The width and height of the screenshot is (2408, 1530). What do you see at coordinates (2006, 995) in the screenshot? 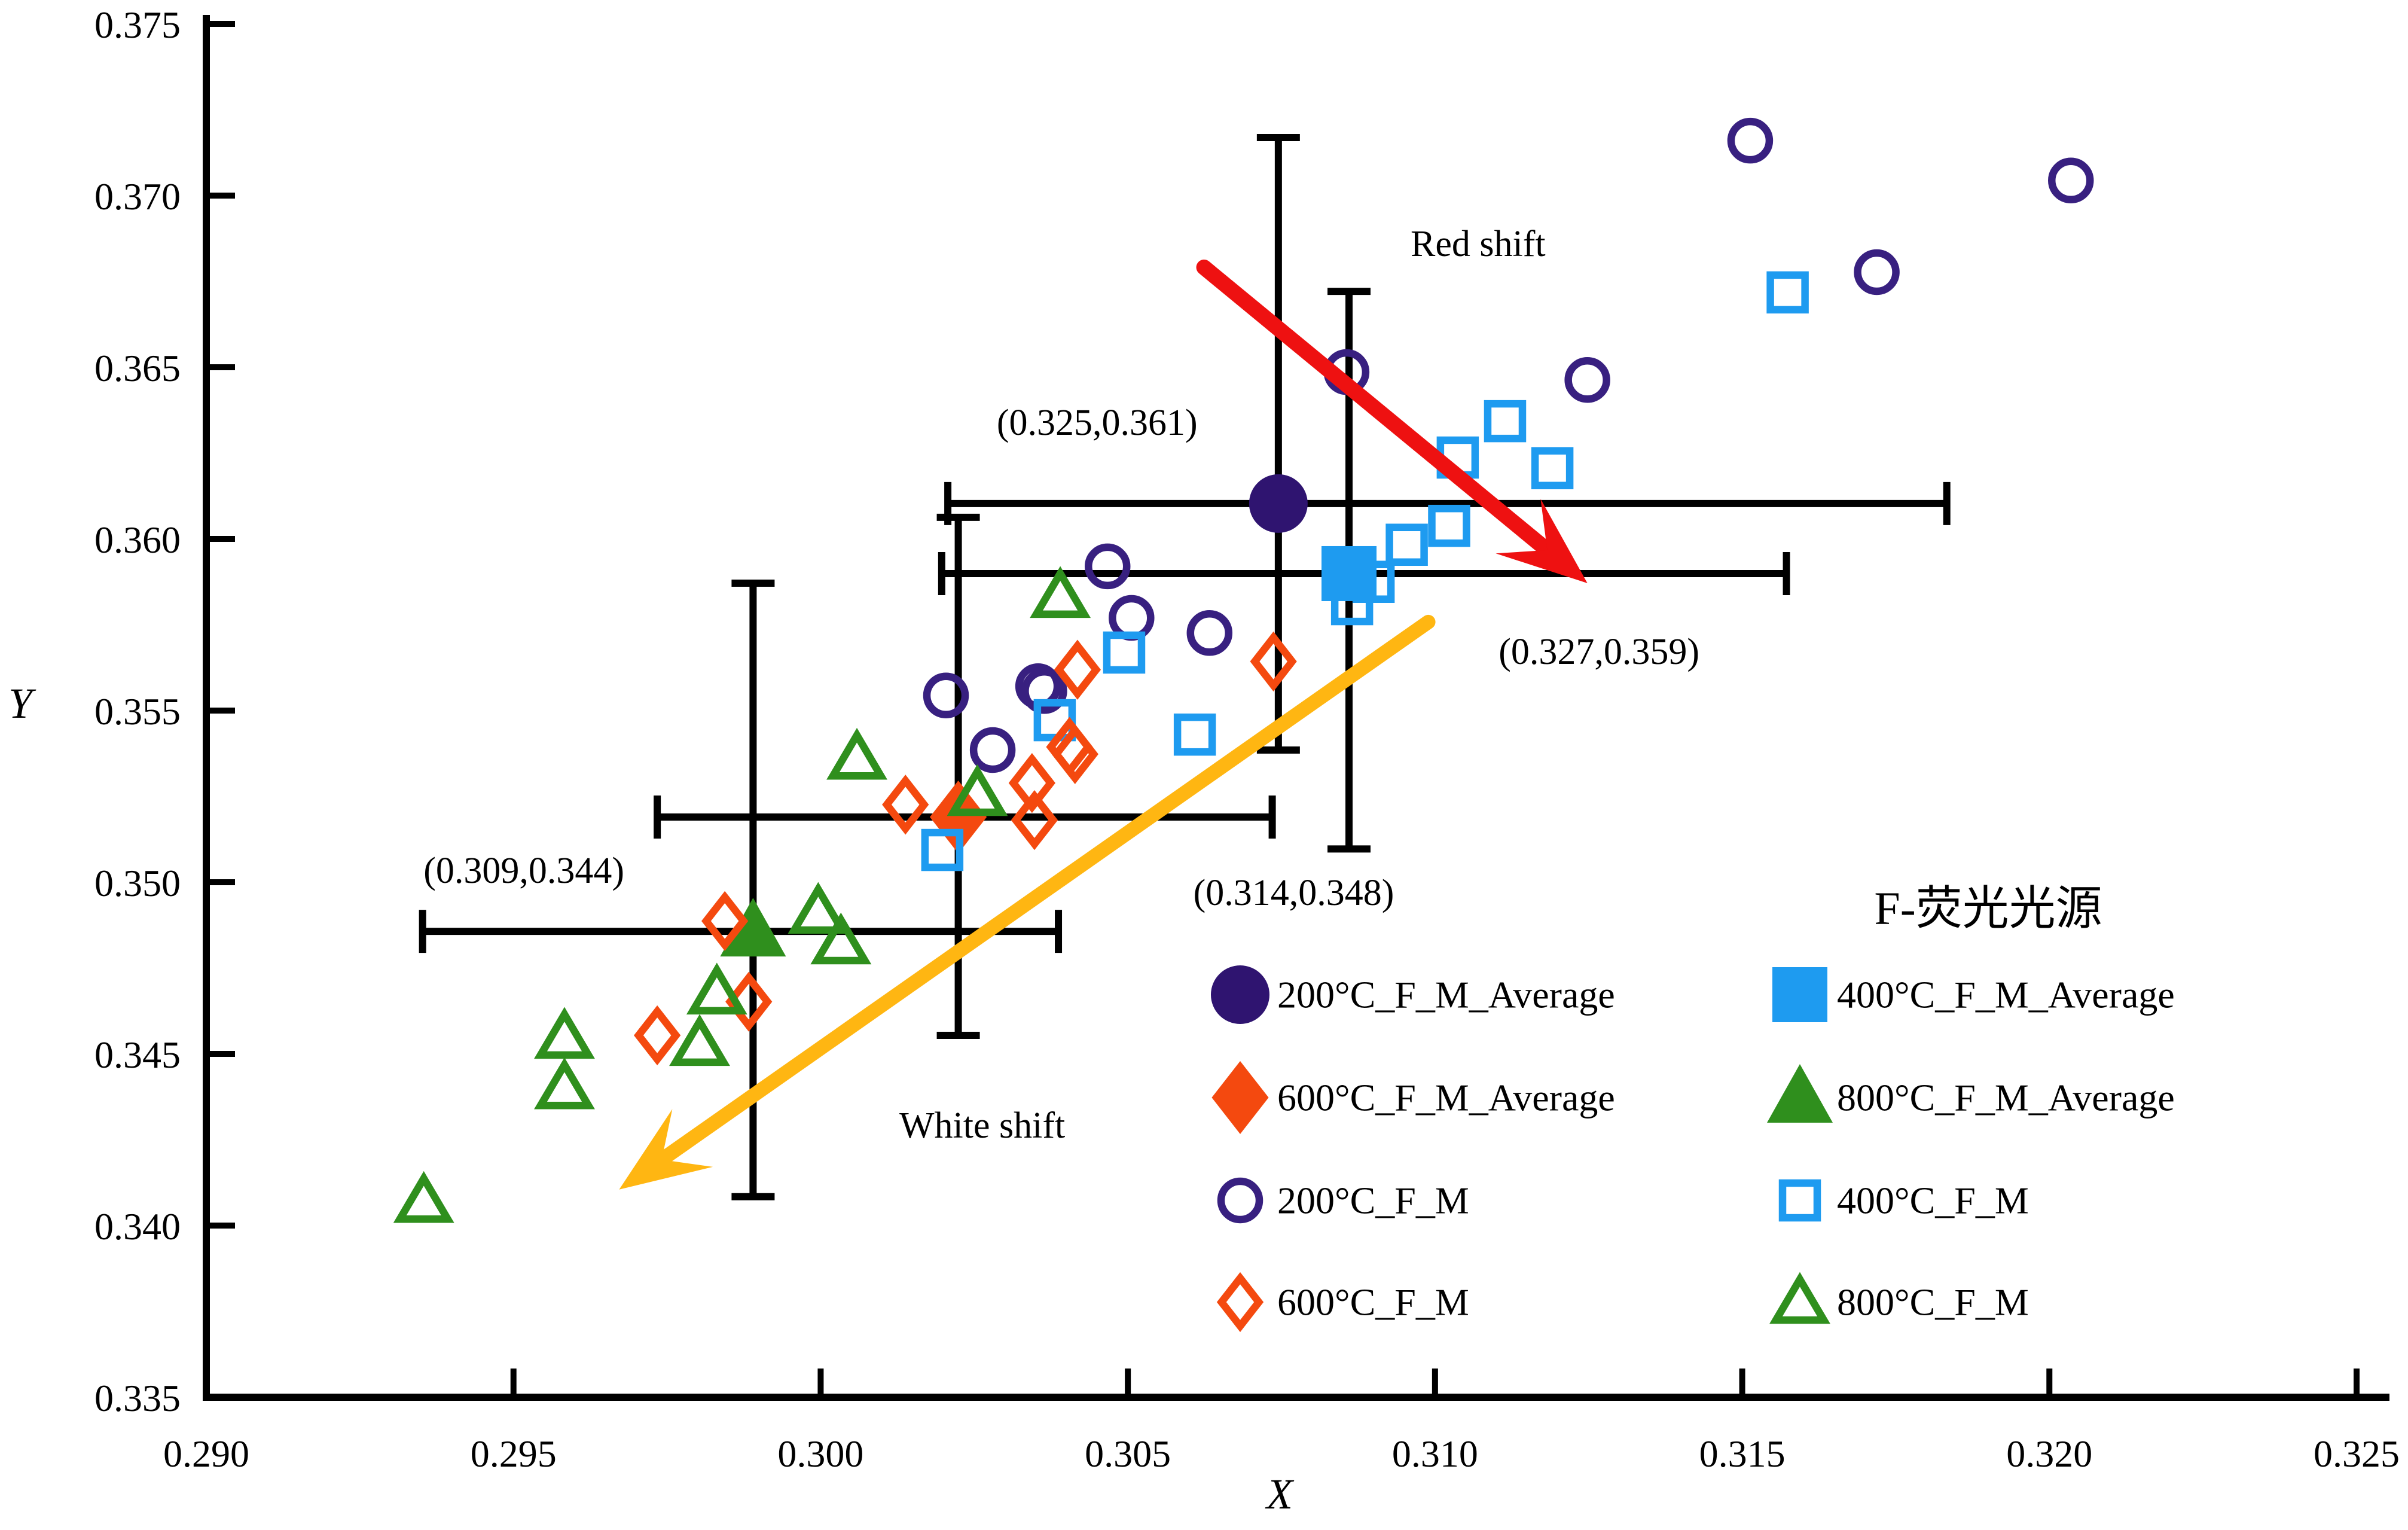
I see `legend-label-avg400: 400°C_F_M_Average` at bounding box center [2006, 995].